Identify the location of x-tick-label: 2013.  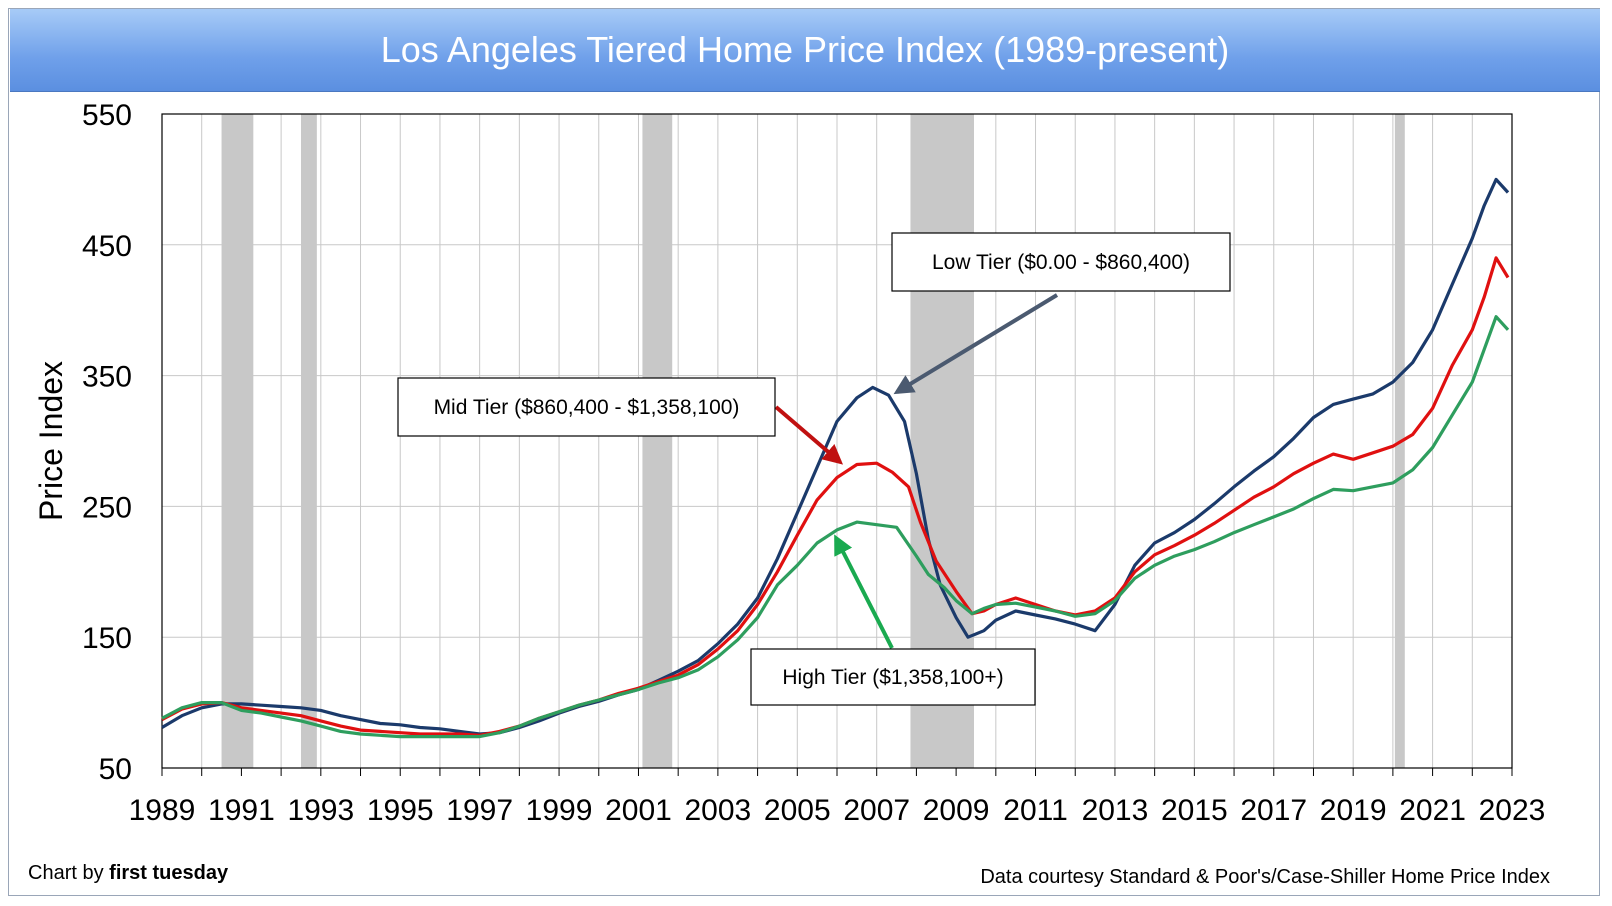
(1115, 810).